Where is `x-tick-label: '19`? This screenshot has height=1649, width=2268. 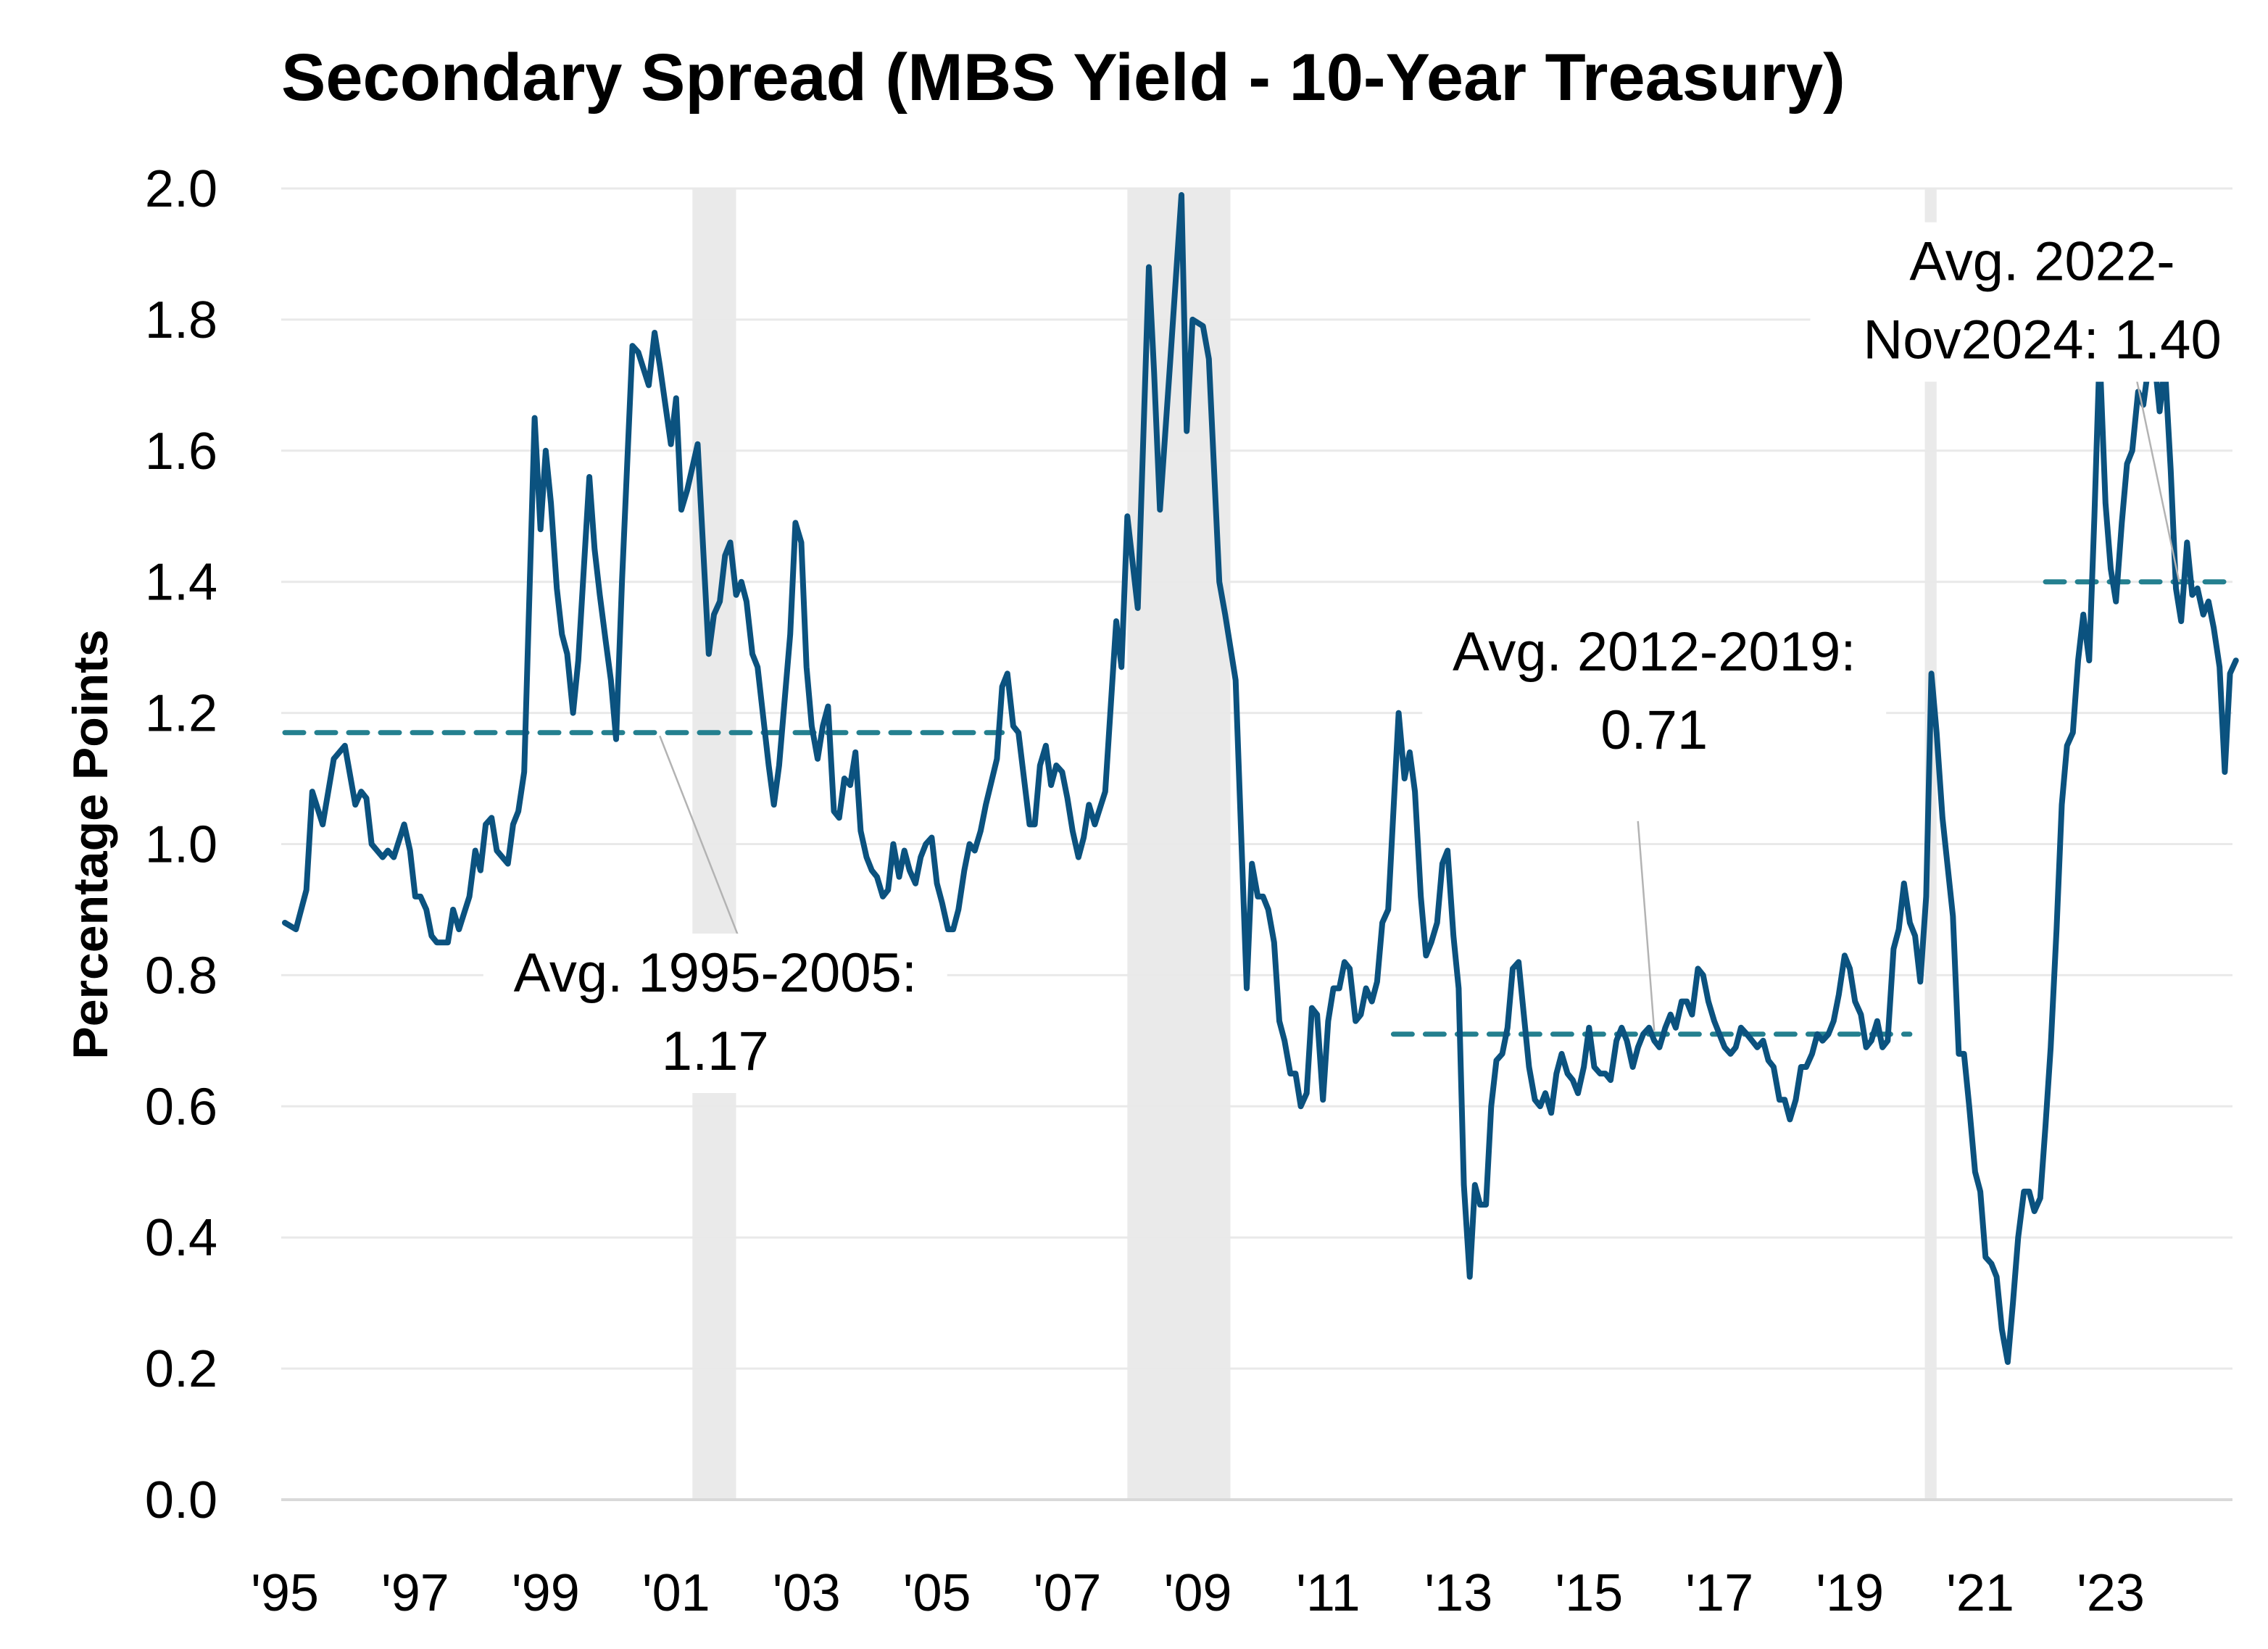 x-tick-label: '19 is located at coordinates (1850, 1593).